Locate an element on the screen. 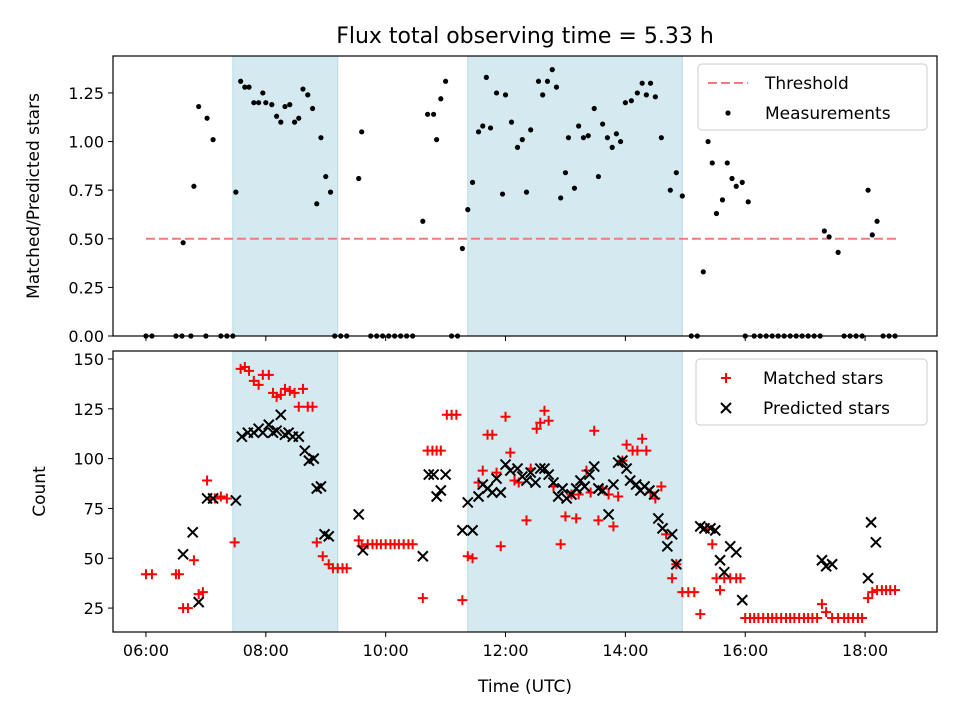 The width and height of the screenshot is (960, 720). xtick-label: 16:00 is located at coordinates (745, 650).